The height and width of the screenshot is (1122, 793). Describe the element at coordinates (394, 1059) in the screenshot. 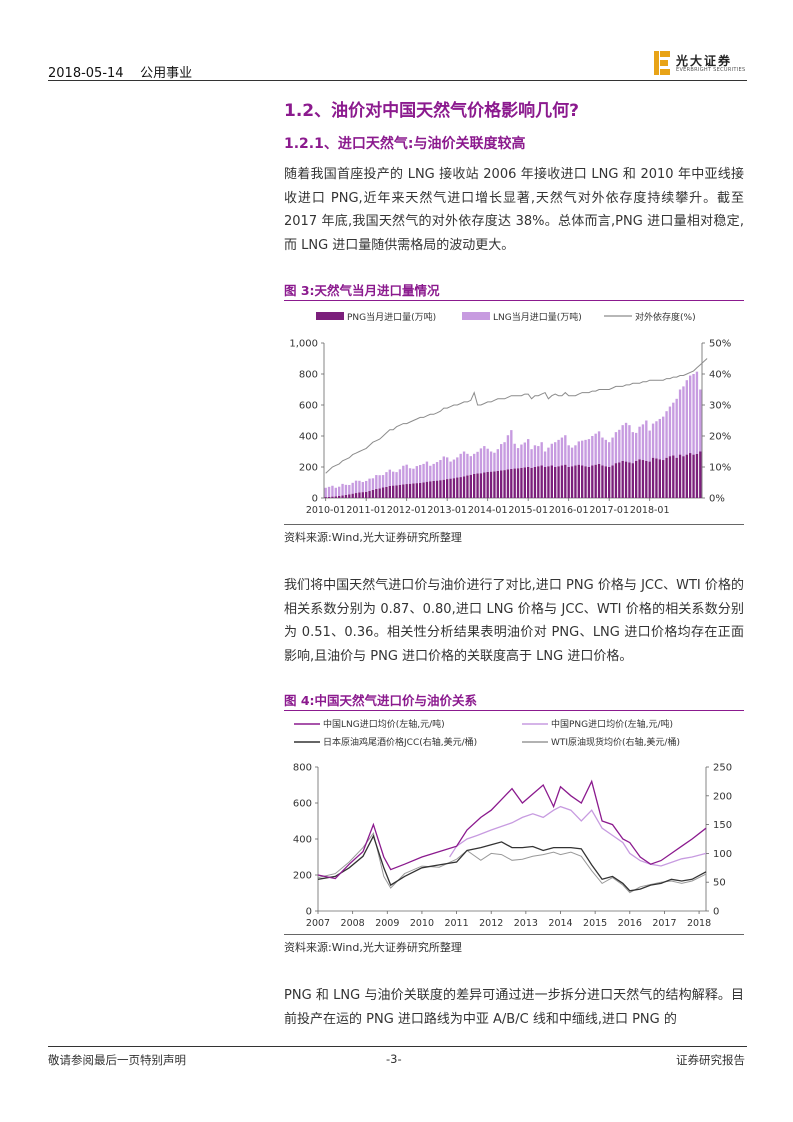

I see `footer-page-number: -3-` at that location.